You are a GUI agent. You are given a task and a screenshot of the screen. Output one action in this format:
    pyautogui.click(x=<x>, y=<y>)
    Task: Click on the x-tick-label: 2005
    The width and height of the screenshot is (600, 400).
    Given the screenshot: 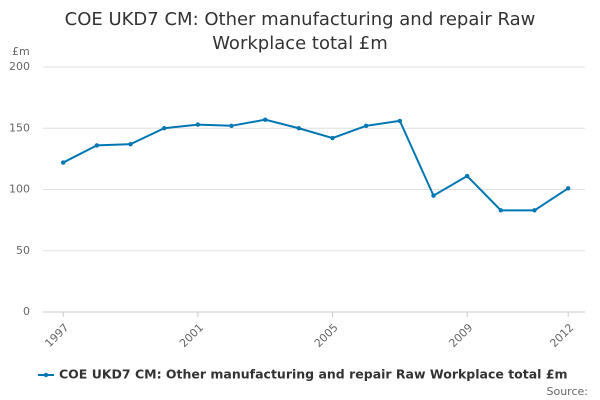 What is the action you would take?
    pyautogui.click(x=326, y=335)
    